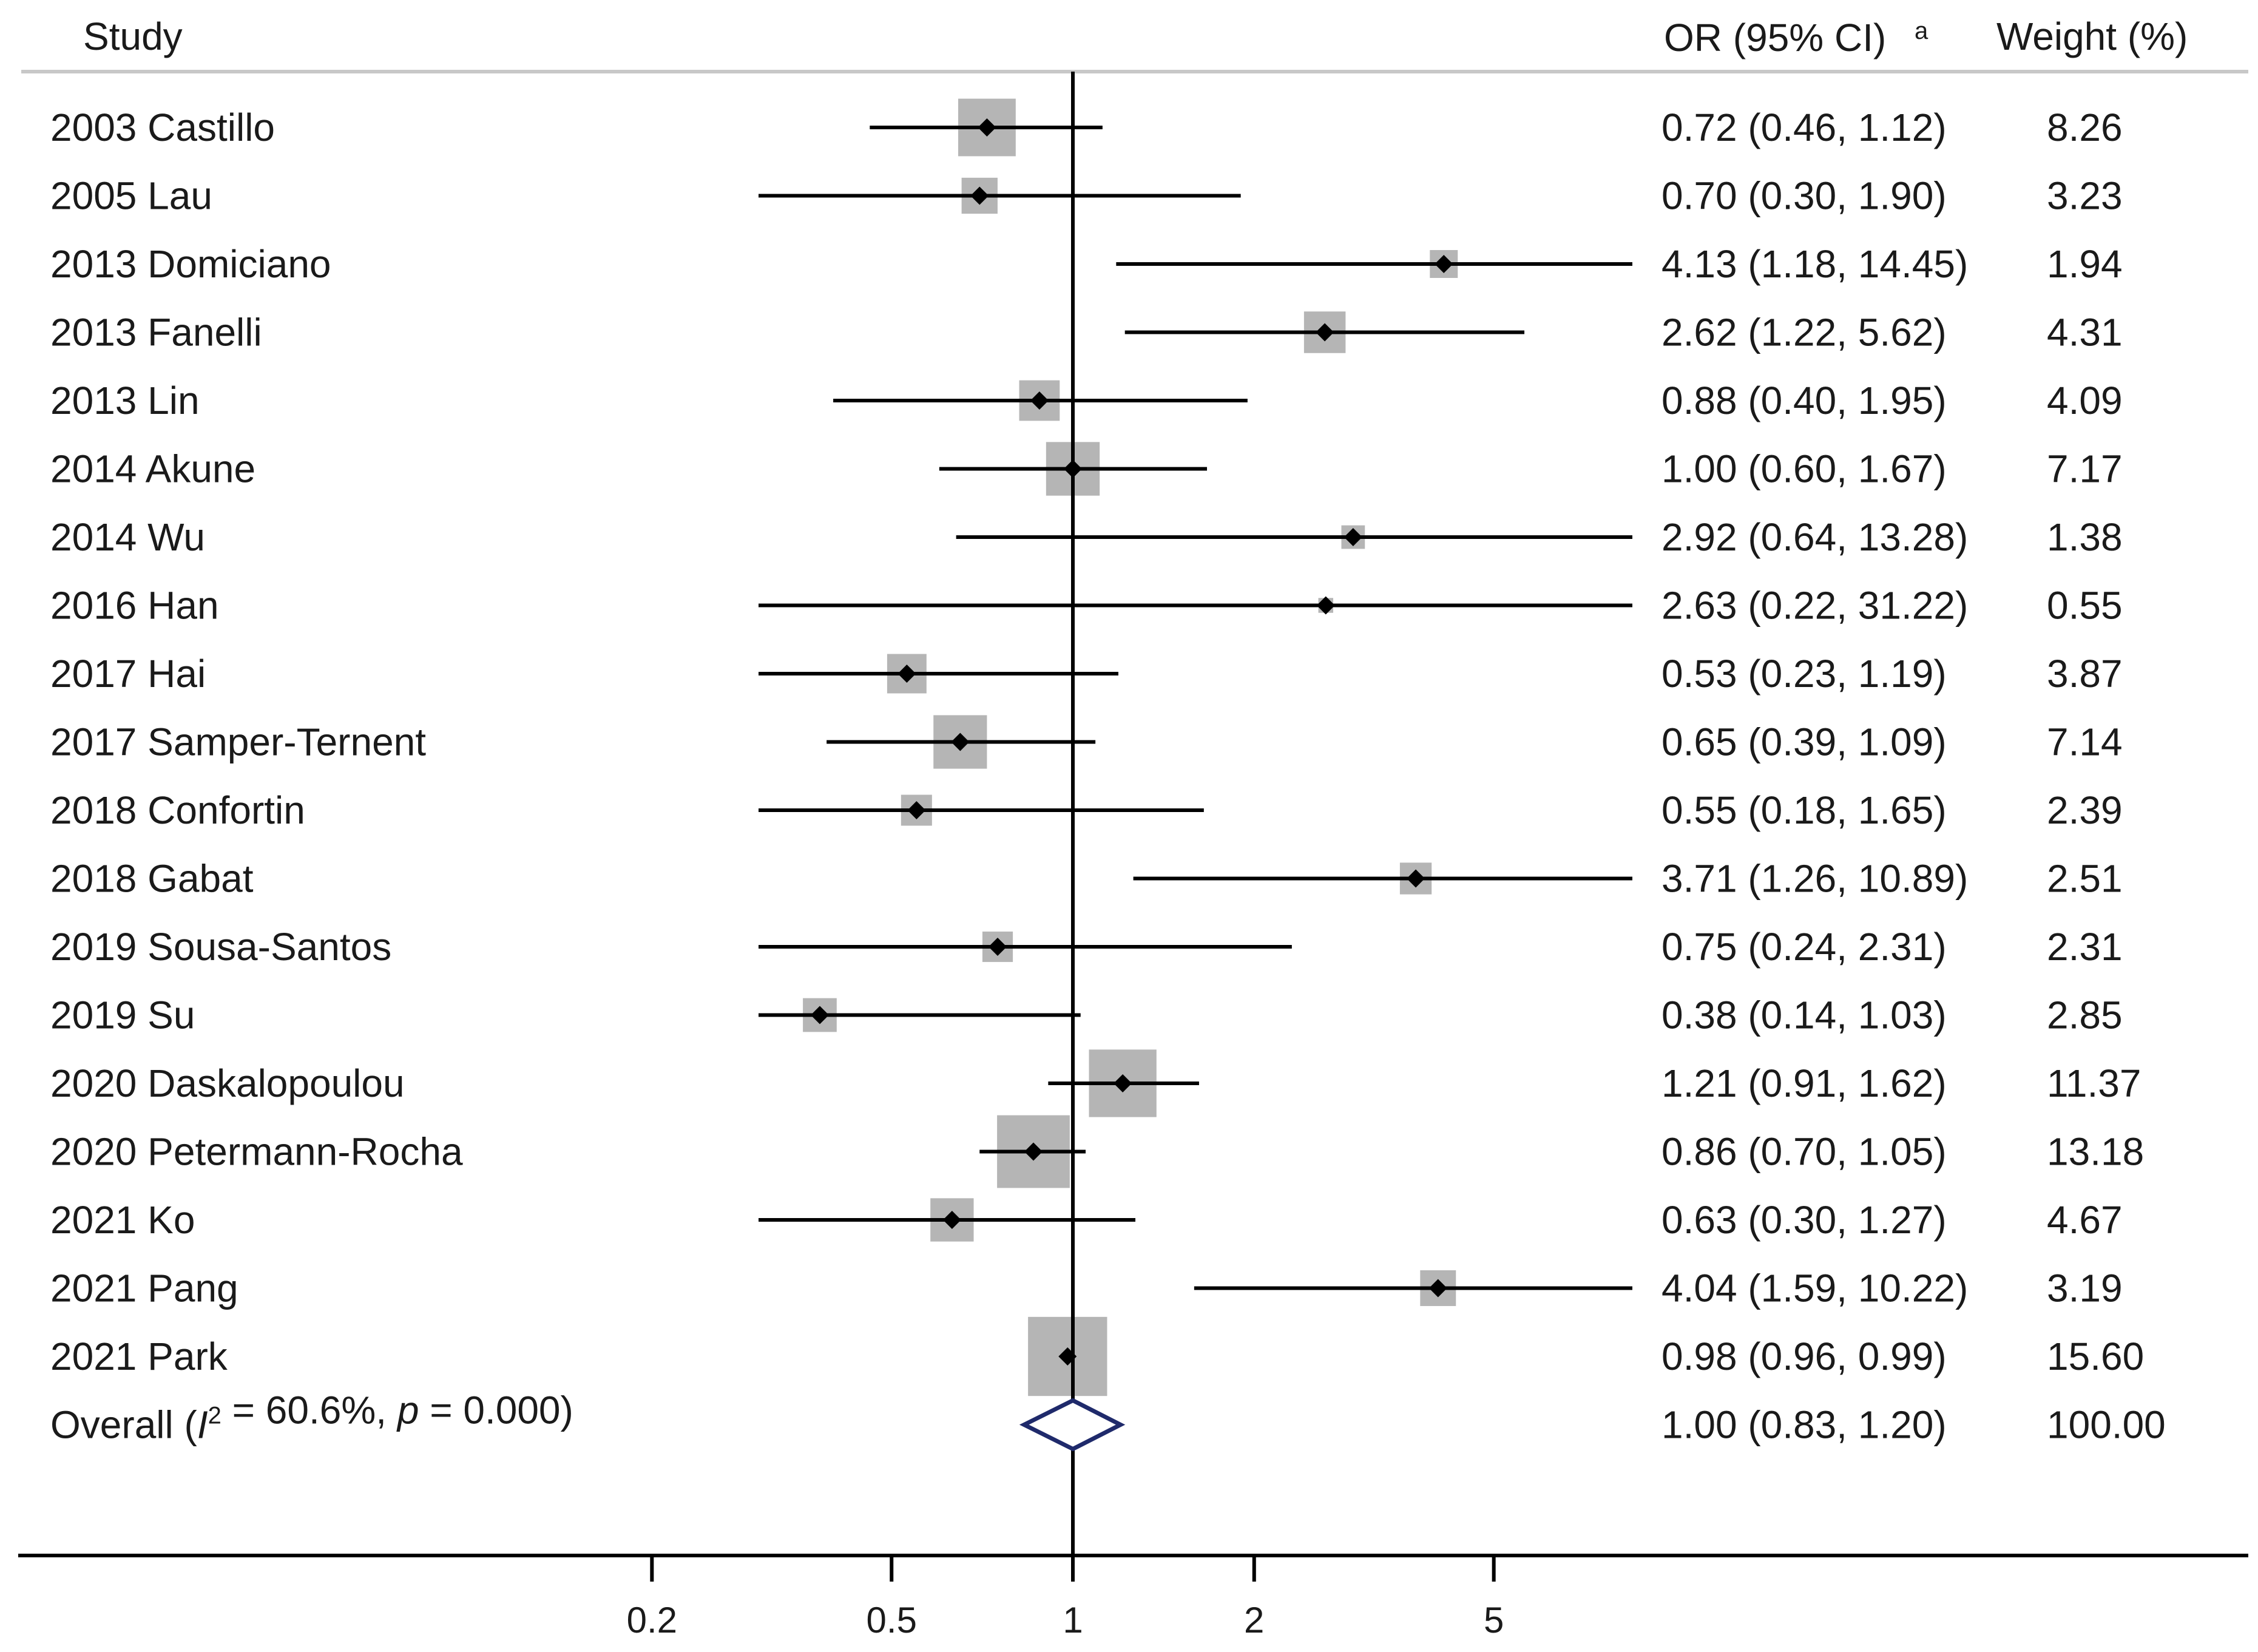 The height and width of the screenshot is (1652, 2258). What do you see at coordinates (1814, 606) in the screenshot?
I see `study-or-ci: 2.63 (0.22, 31.22)` at bounding box center [1814, 606].